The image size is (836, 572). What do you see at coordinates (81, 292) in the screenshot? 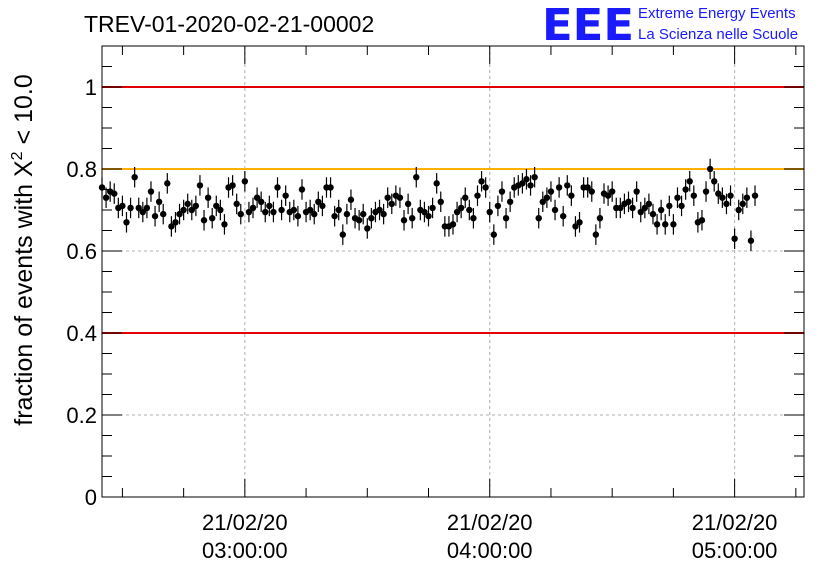
I see `y-tick-labels: 0 0.2 0.4 0.6 0.8 1` at bounding box center [81, 292].